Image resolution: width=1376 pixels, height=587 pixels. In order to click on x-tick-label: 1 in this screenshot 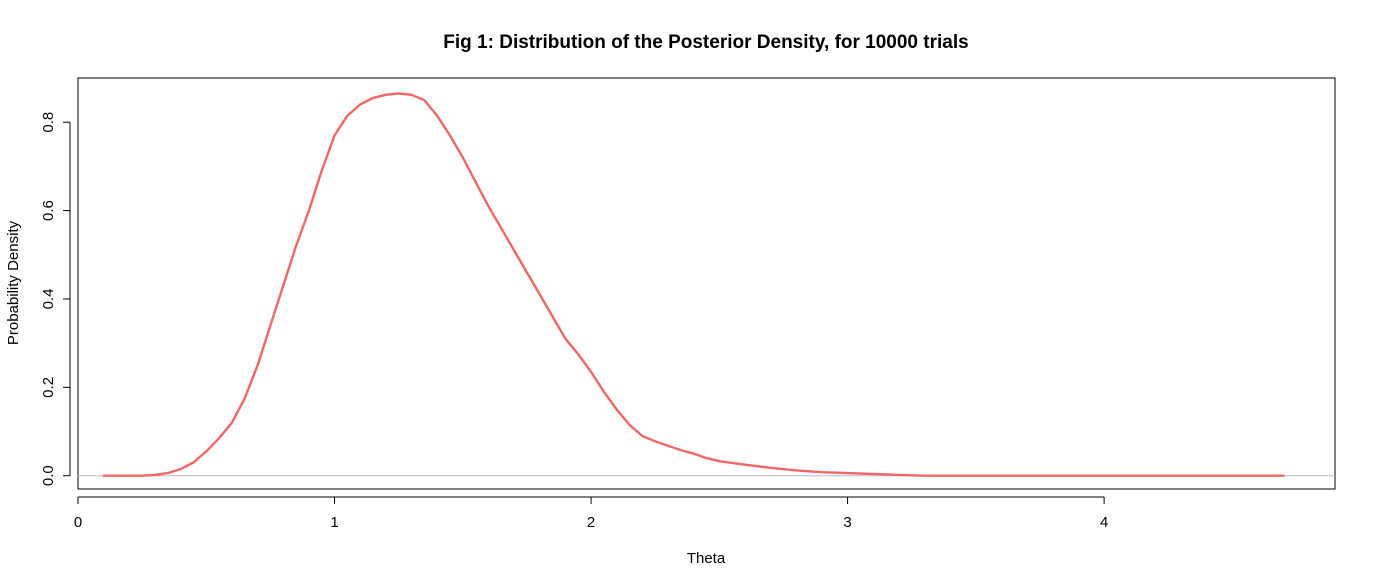, I will do `click(334, 522)`.